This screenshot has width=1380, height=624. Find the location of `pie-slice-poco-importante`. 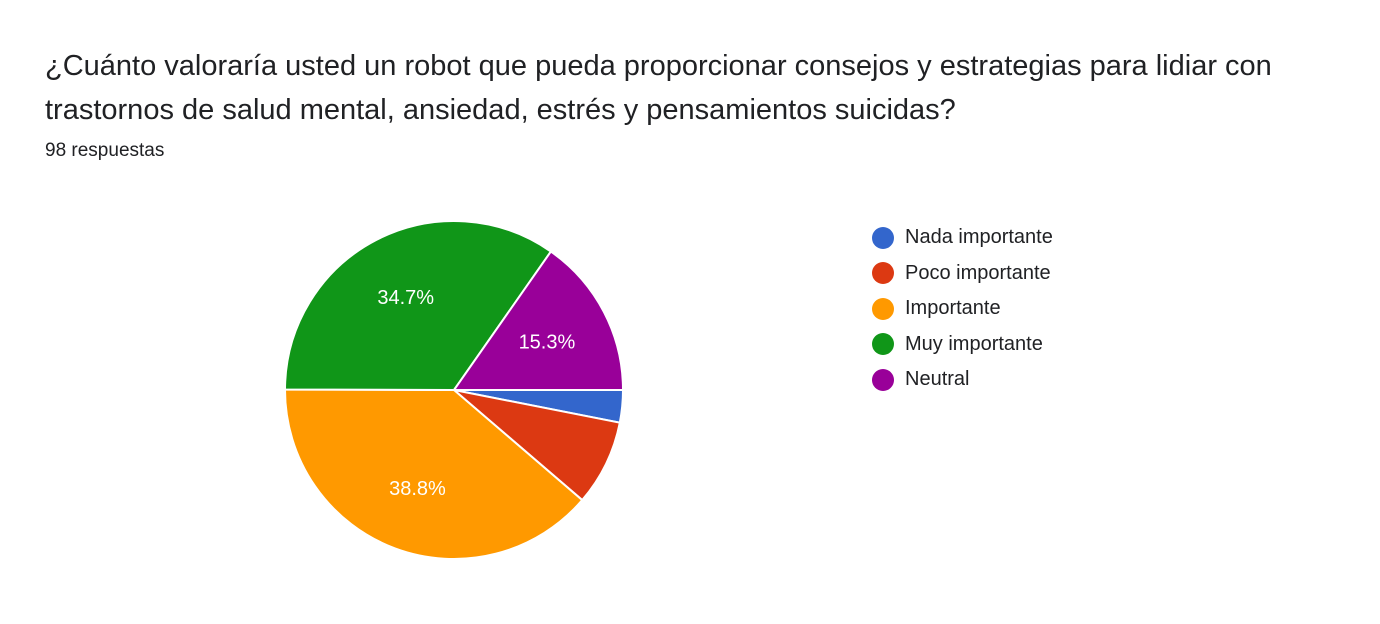

pie-slice-poco-importante is located at coordinates (535, 445).